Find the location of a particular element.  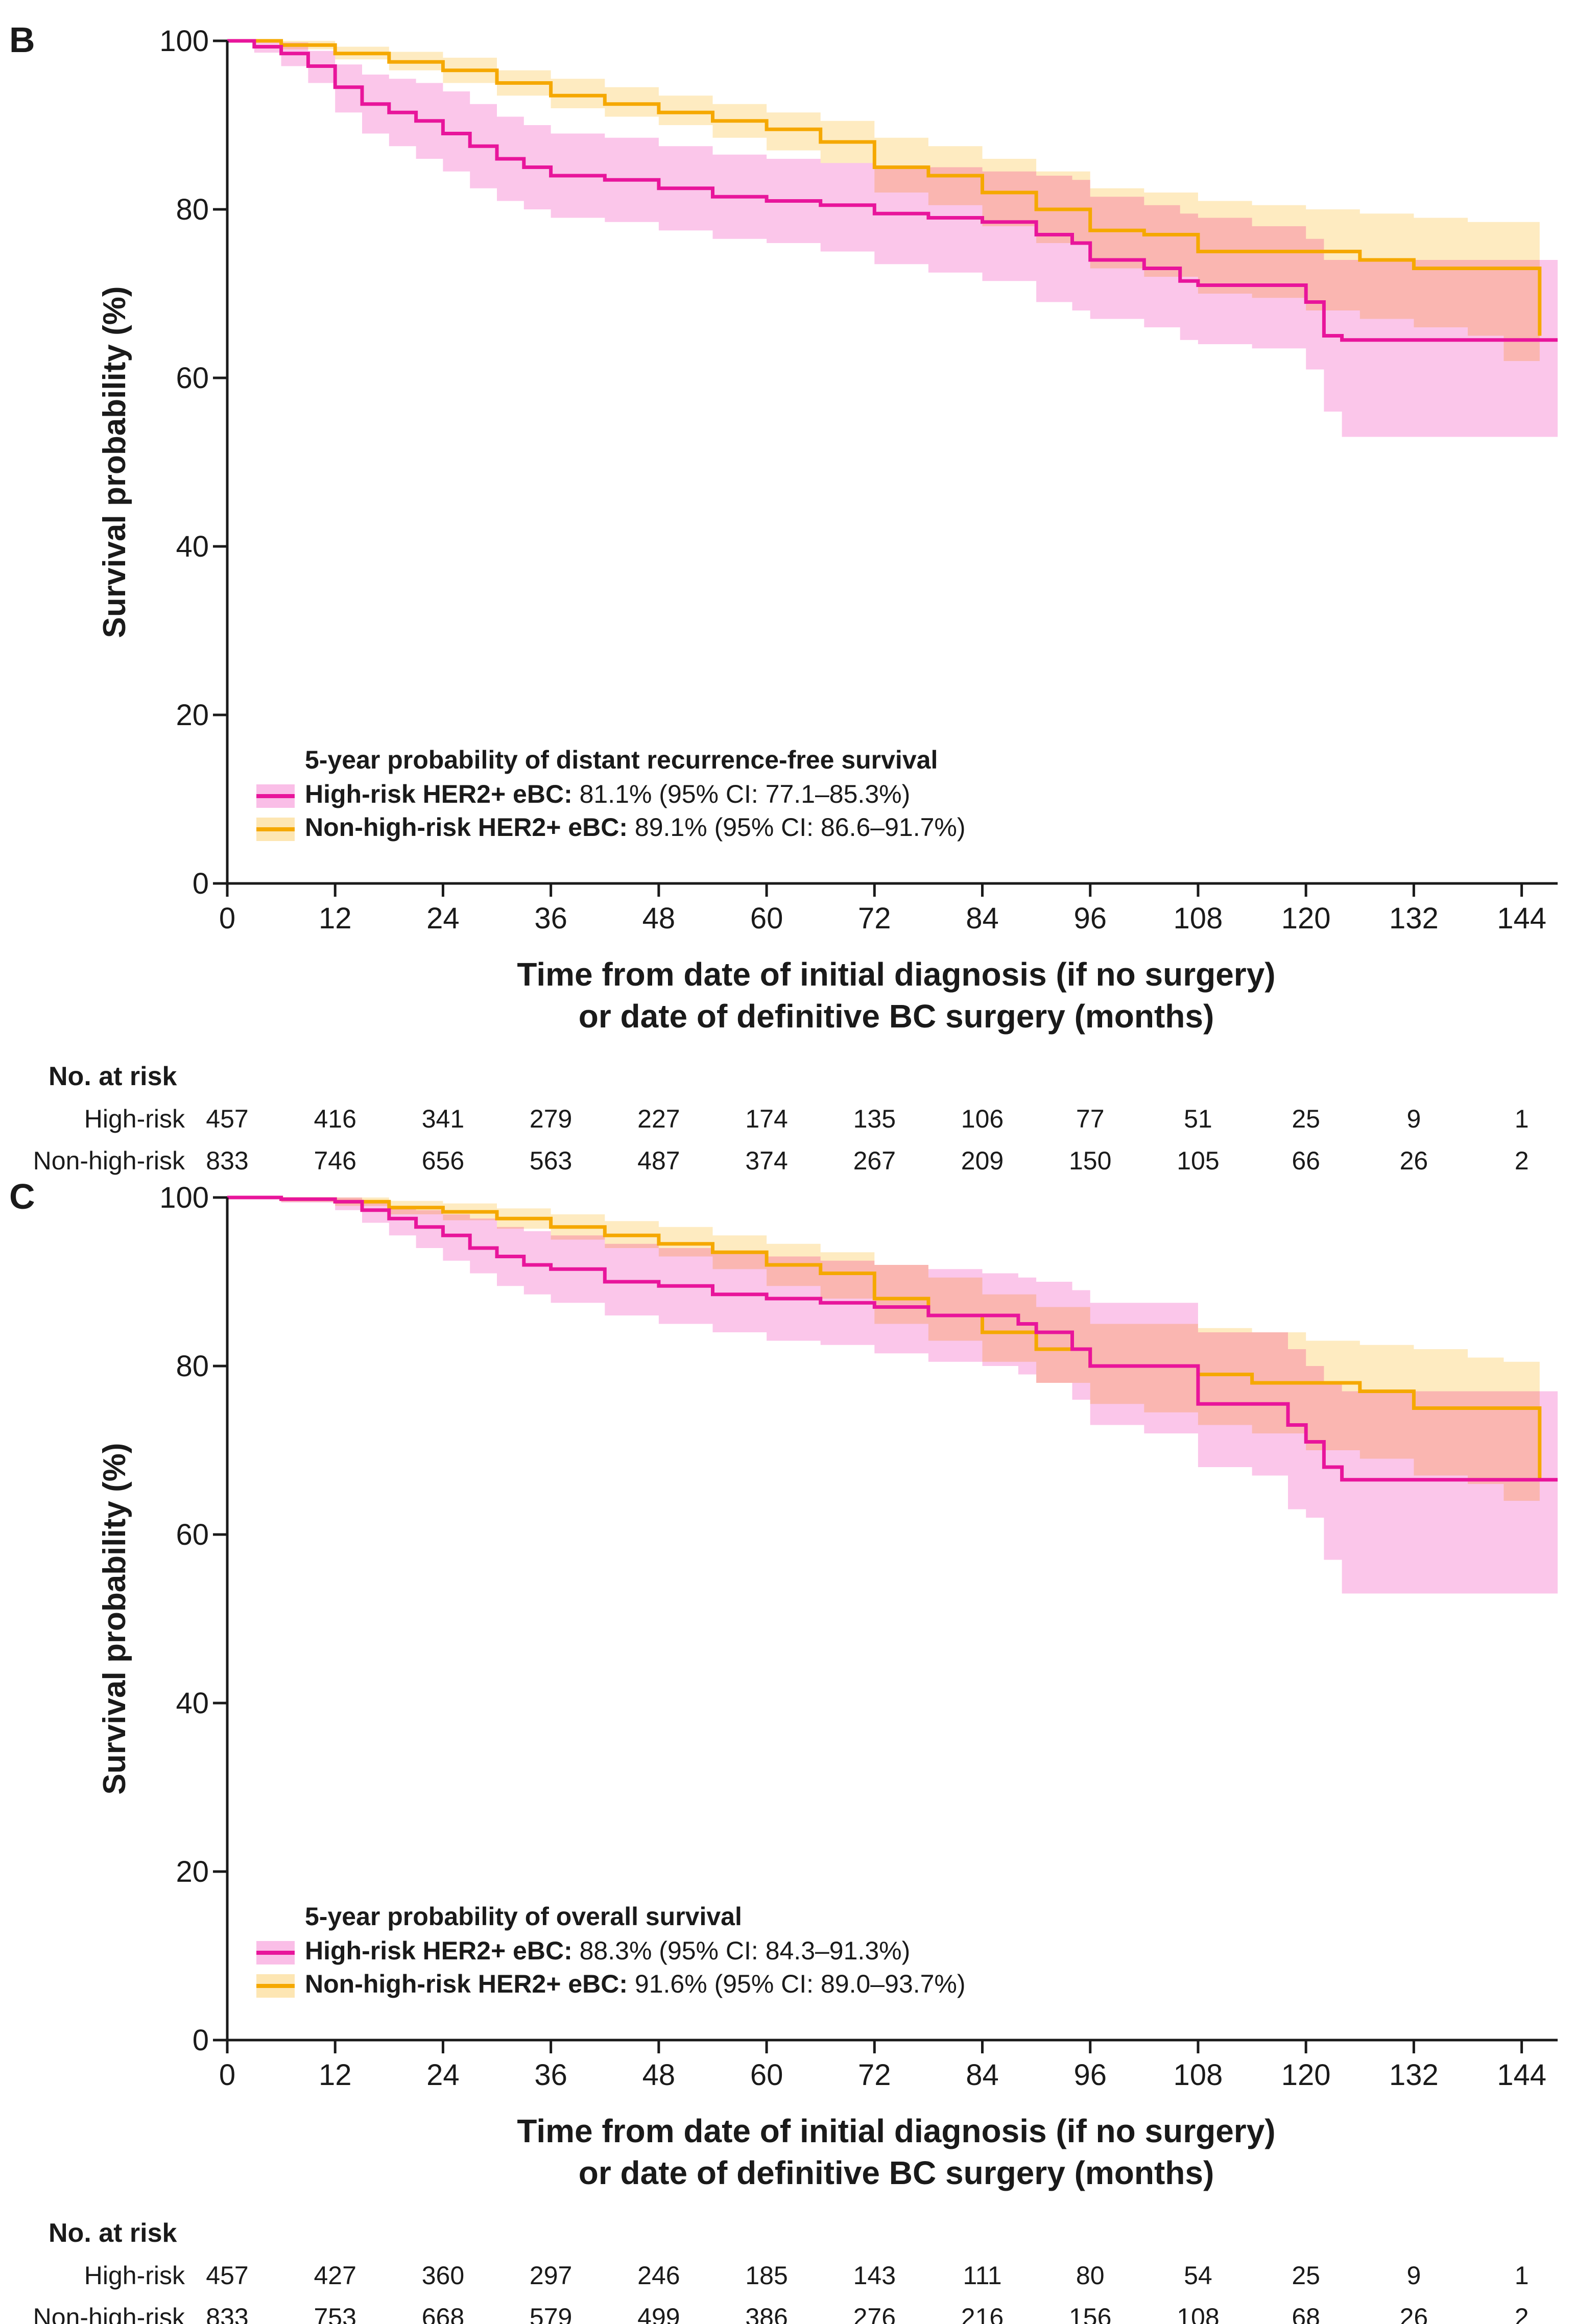

at-risk-value: 360 is located at coordinates (443, 2275).